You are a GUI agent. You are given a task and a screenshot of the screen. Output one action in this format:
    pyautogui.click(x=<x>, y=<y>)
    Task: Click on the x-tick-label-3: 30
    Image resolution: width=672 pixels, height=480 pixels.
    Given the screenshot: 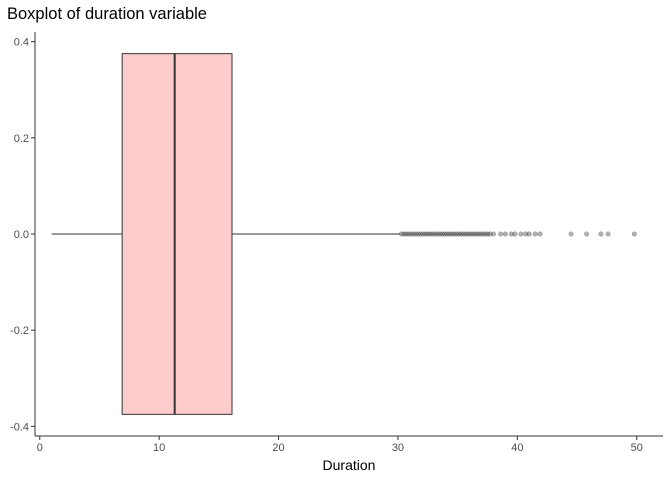 What is the action you would take?
    pyautogui.click(x=398, y=448)
    